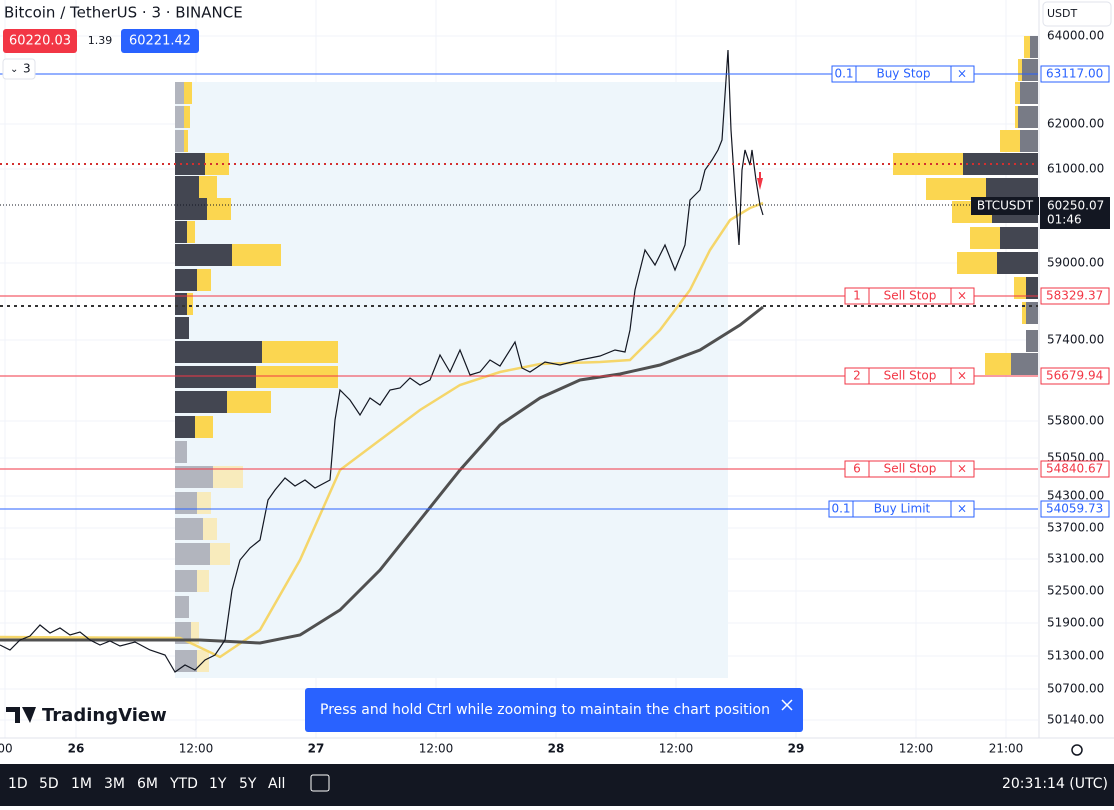 The height and width of the screenshot is (810, 1114). I want to click on price-label: 53100.00, so click(1075, 559).